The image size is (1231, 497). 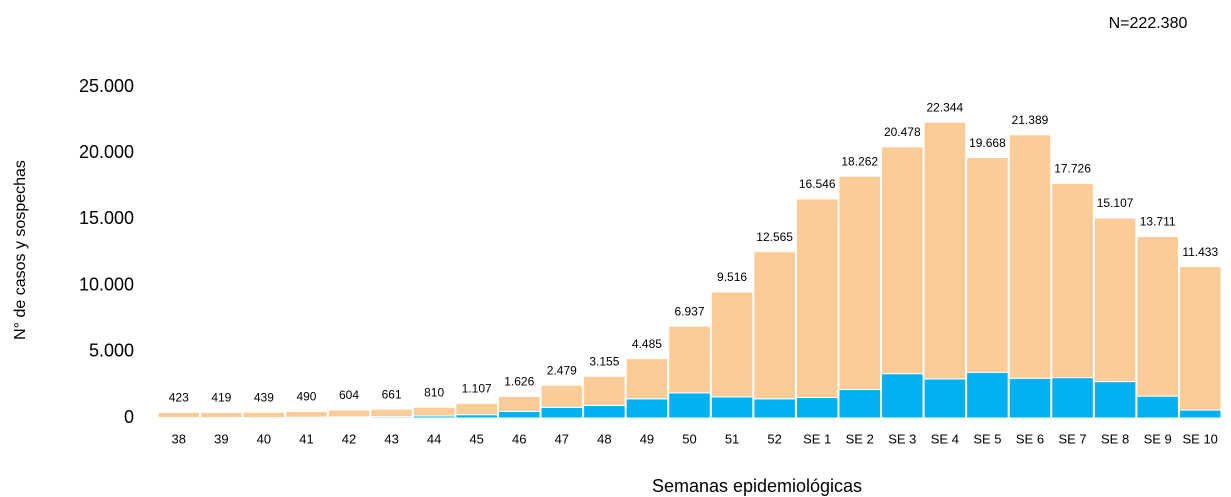 What do you see at coordinates (774, 237) in the screenshot?
I see `total-label: 12.565` at bounding box center [774, 237].